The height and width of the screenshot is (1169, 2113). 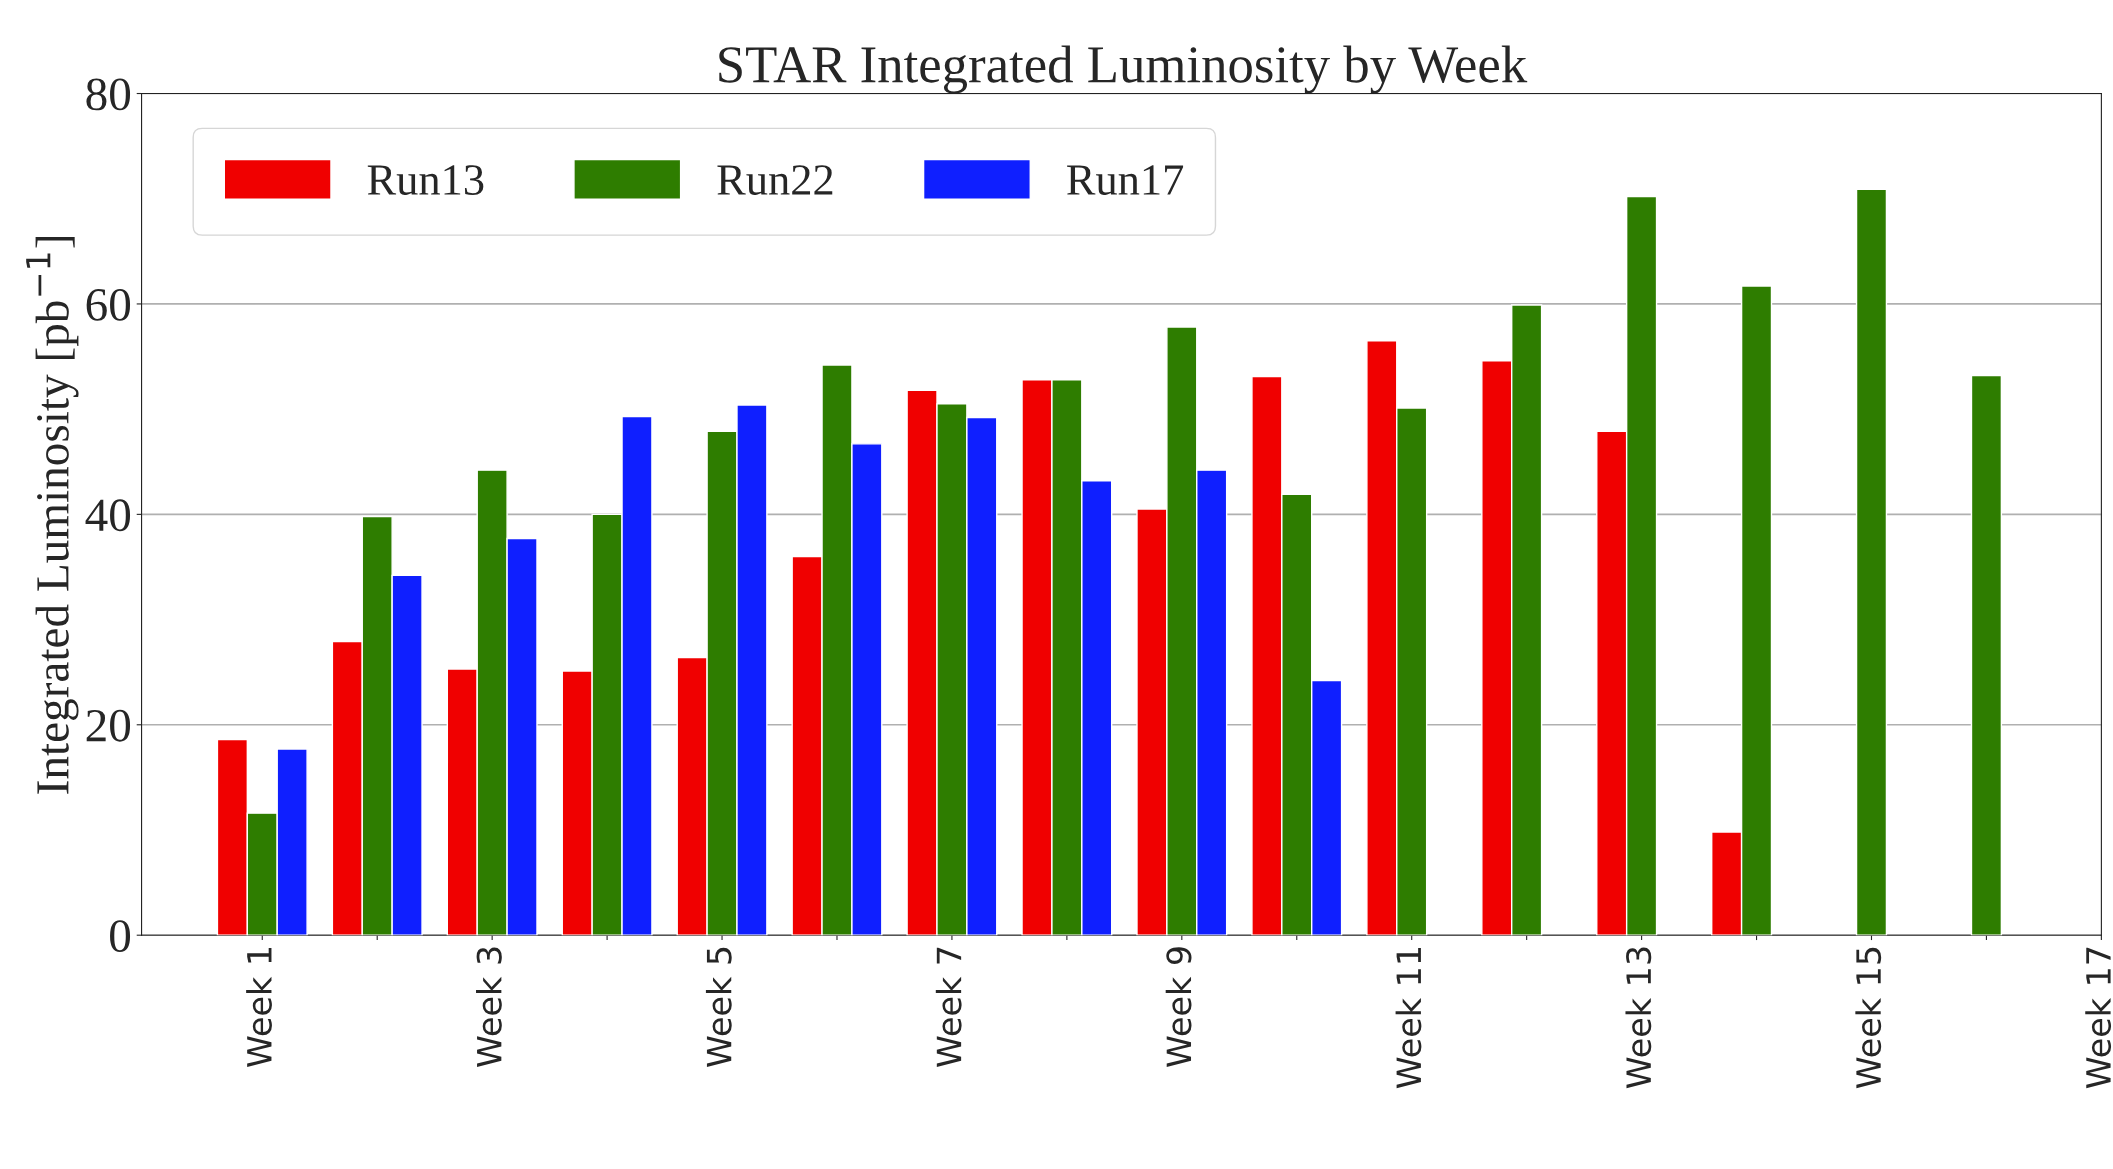 I want to click on x-tick-label: Week 7, so click(x=948, y=1007).